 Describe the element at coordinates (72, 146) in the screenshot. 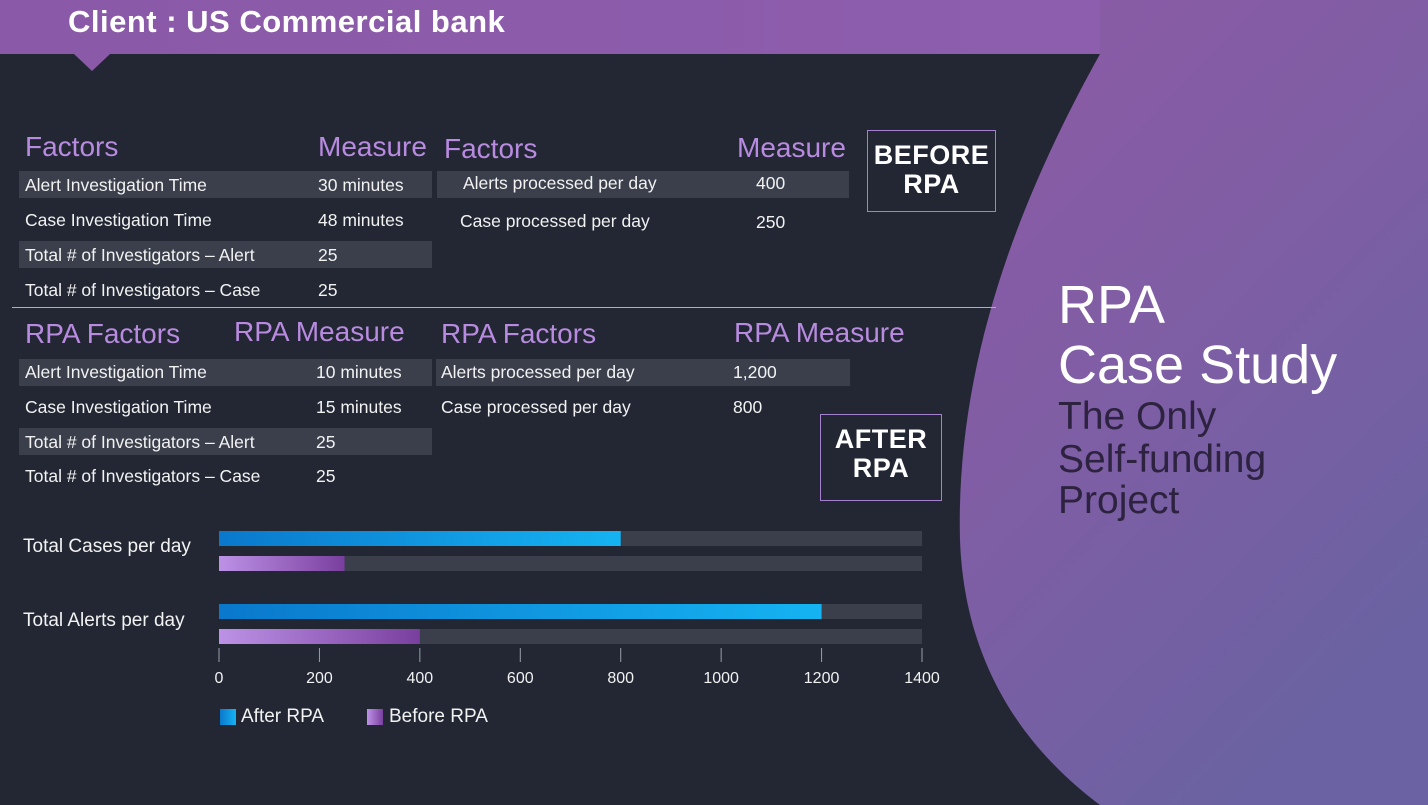

I see `before-left-col1-heading: Factors` at that location.